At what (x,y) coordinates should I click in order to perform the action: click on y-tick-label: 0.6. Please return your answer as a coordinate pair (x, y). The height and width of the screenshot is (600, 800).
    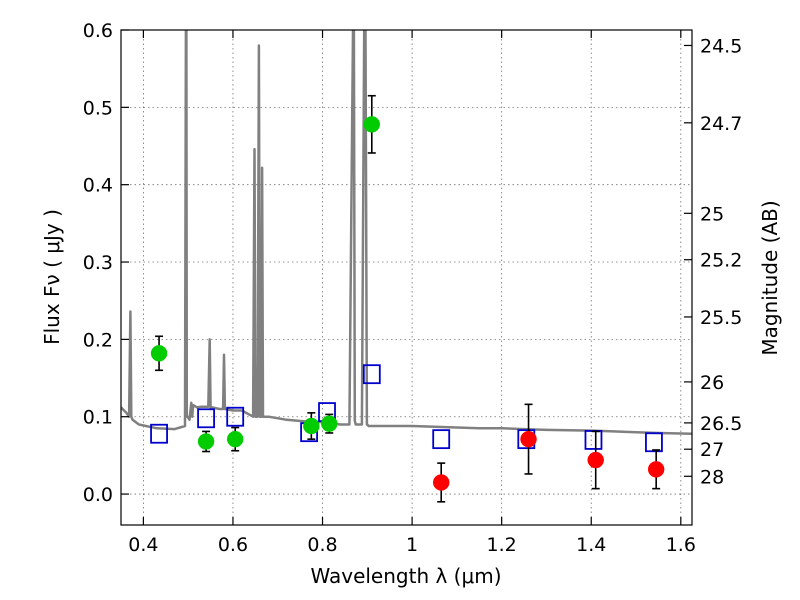
    Looking at the image, I should click on (98, 31).